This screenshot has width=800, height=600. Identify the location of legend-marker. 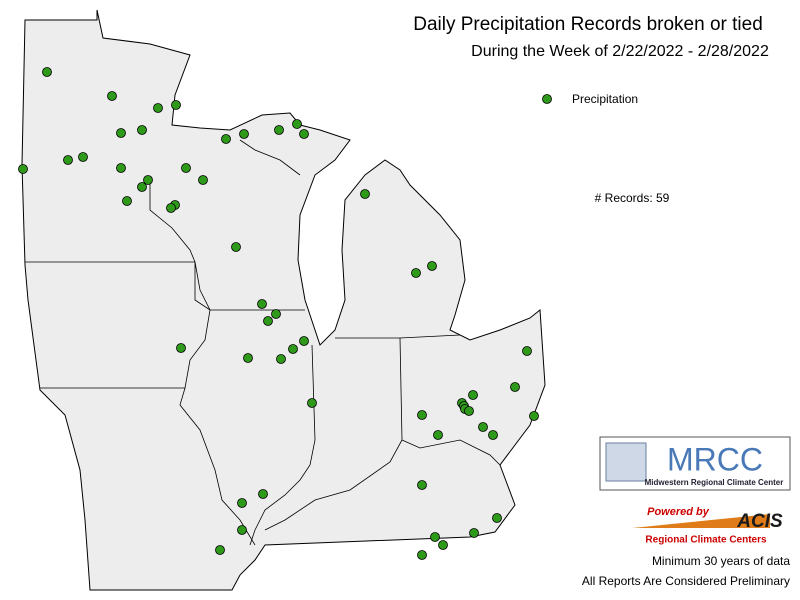
(547, 99).